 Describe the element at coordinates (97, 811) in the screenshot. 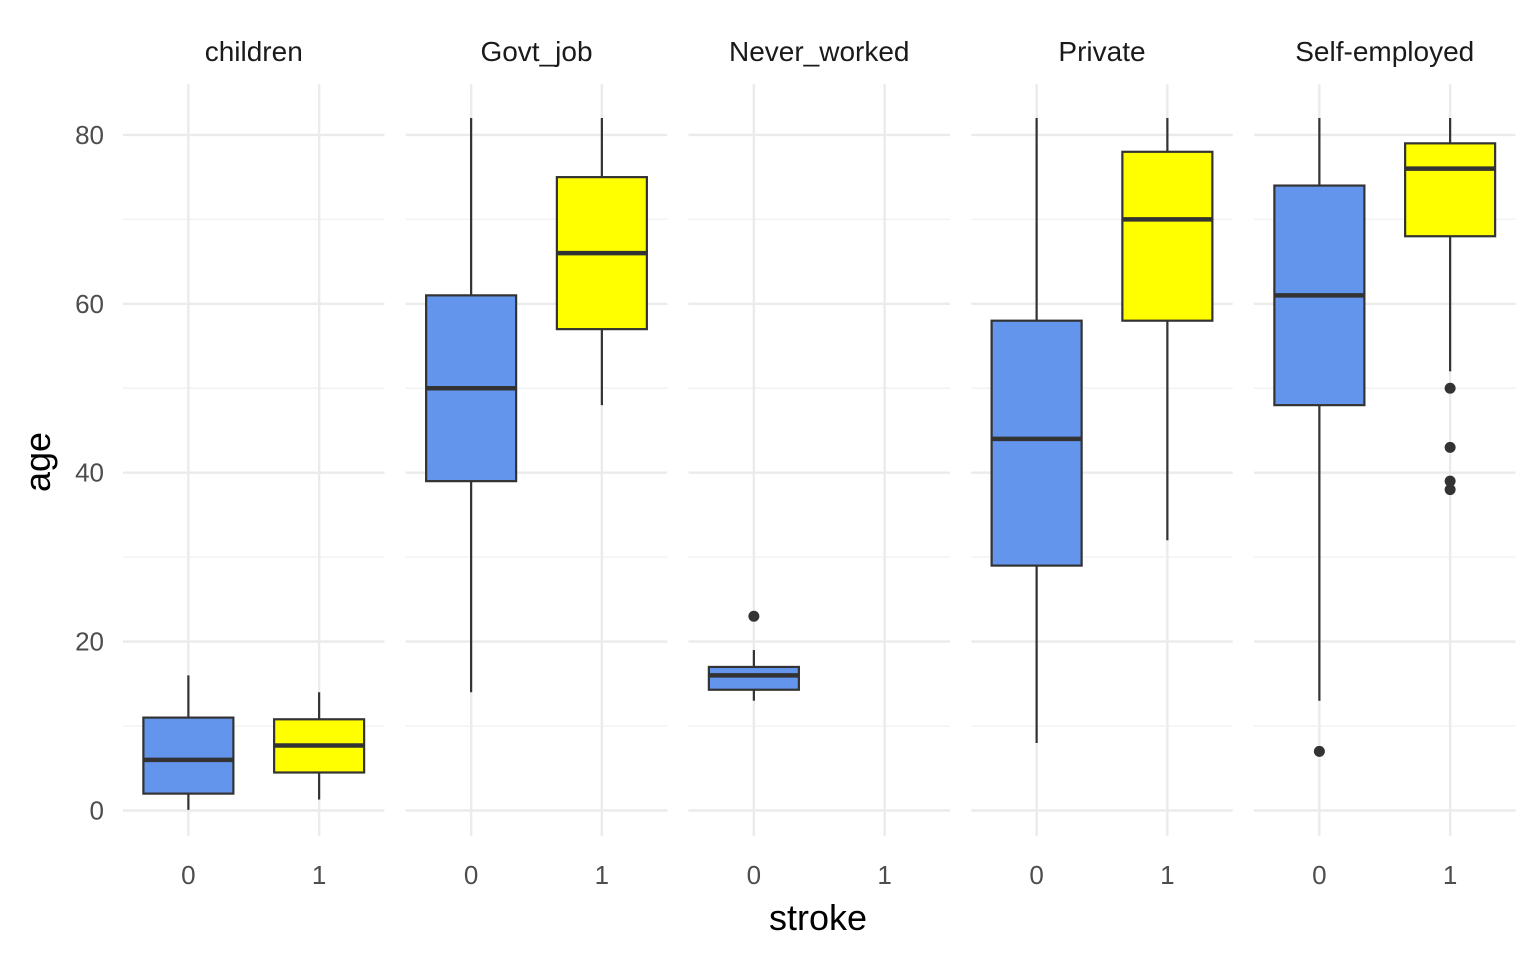

I see `y-tick-label: 0` at that location.